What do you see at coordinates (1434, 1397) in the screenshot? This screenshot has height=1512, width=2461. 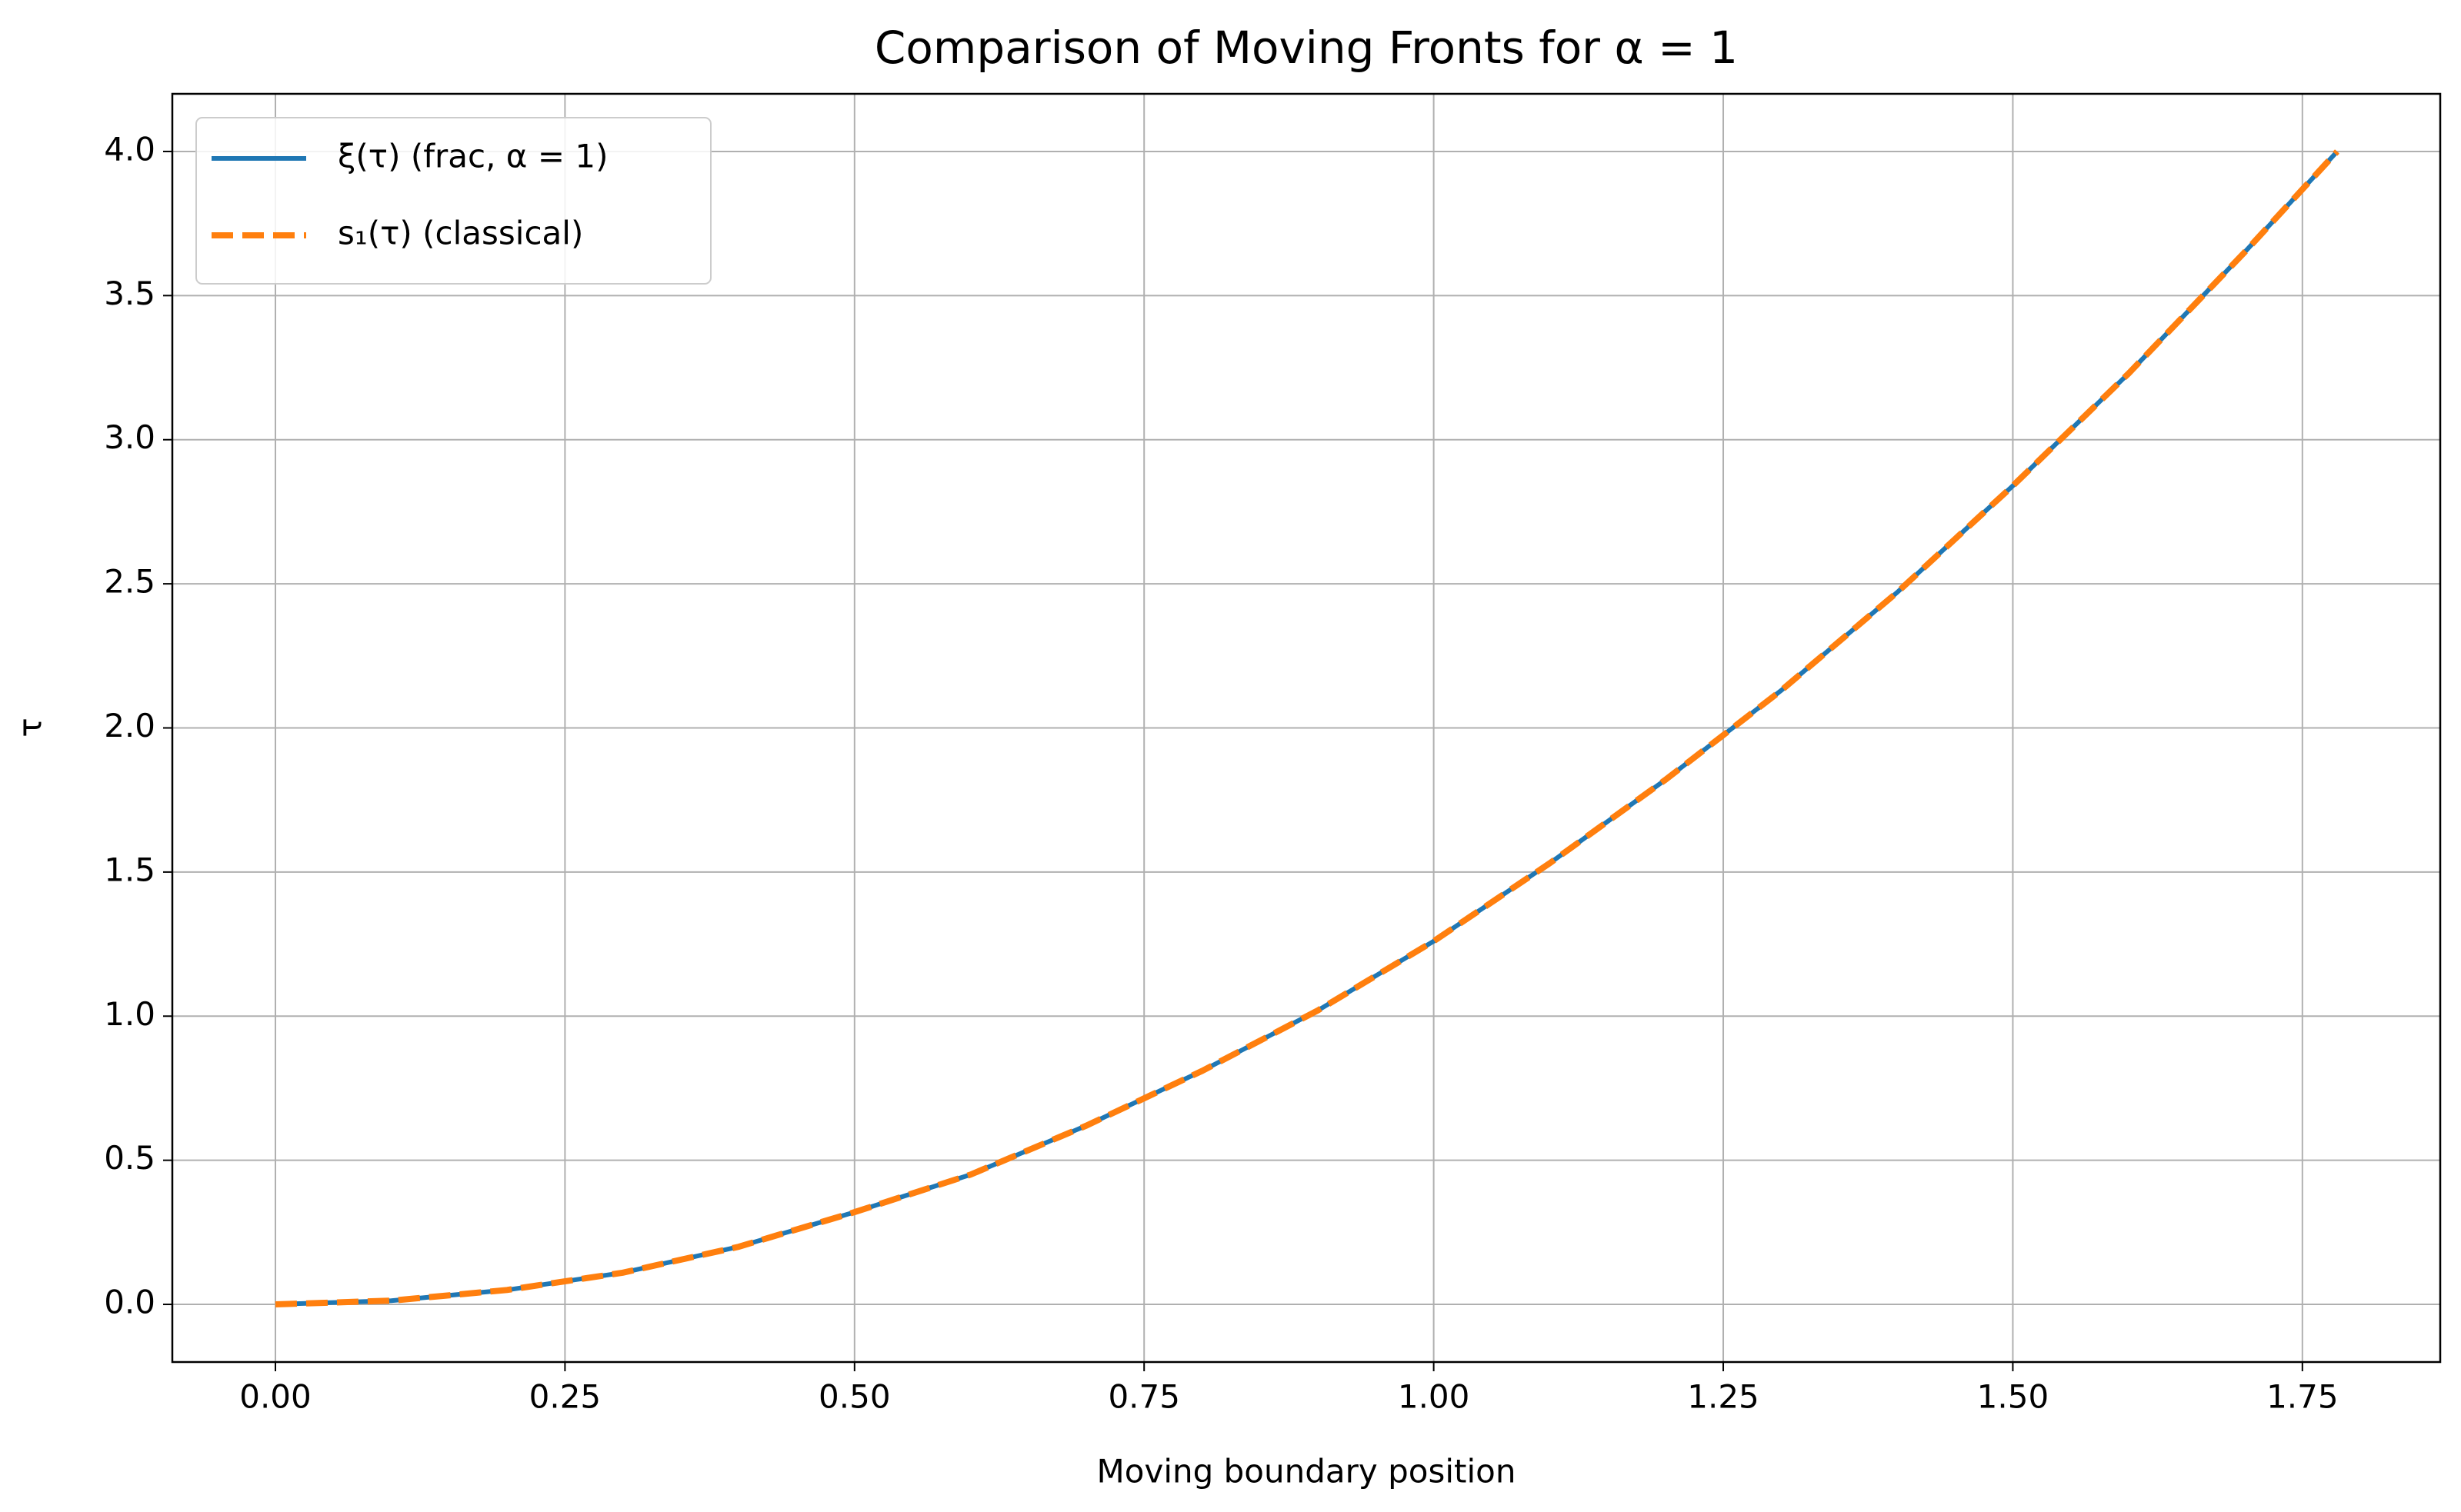 I see `x-tick-label: 1.00` at bounding box center [1434, 1397].